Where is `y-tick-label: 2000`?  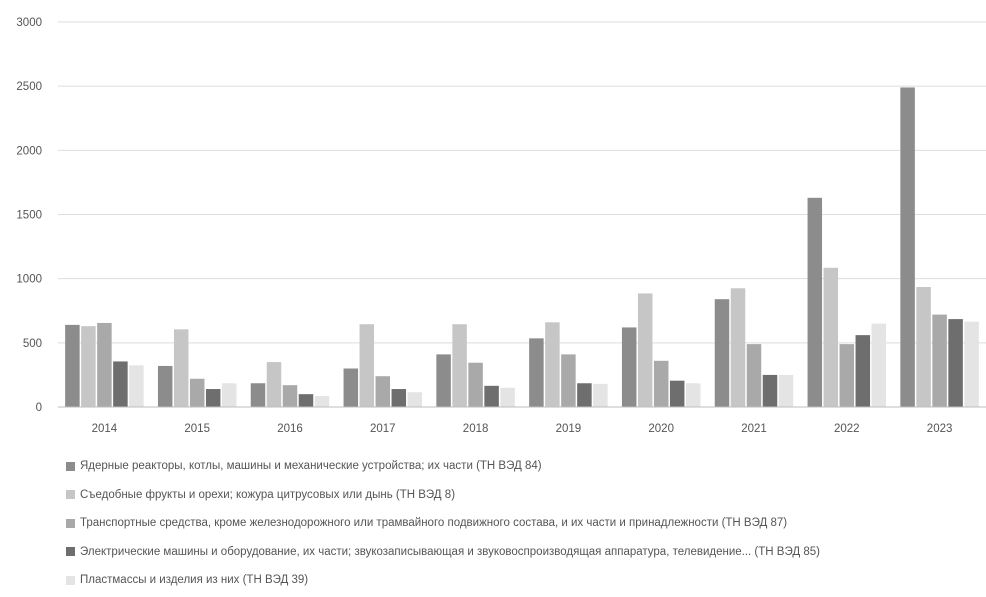 y-tick-label: 2000 is located at coordinates (29, 151).